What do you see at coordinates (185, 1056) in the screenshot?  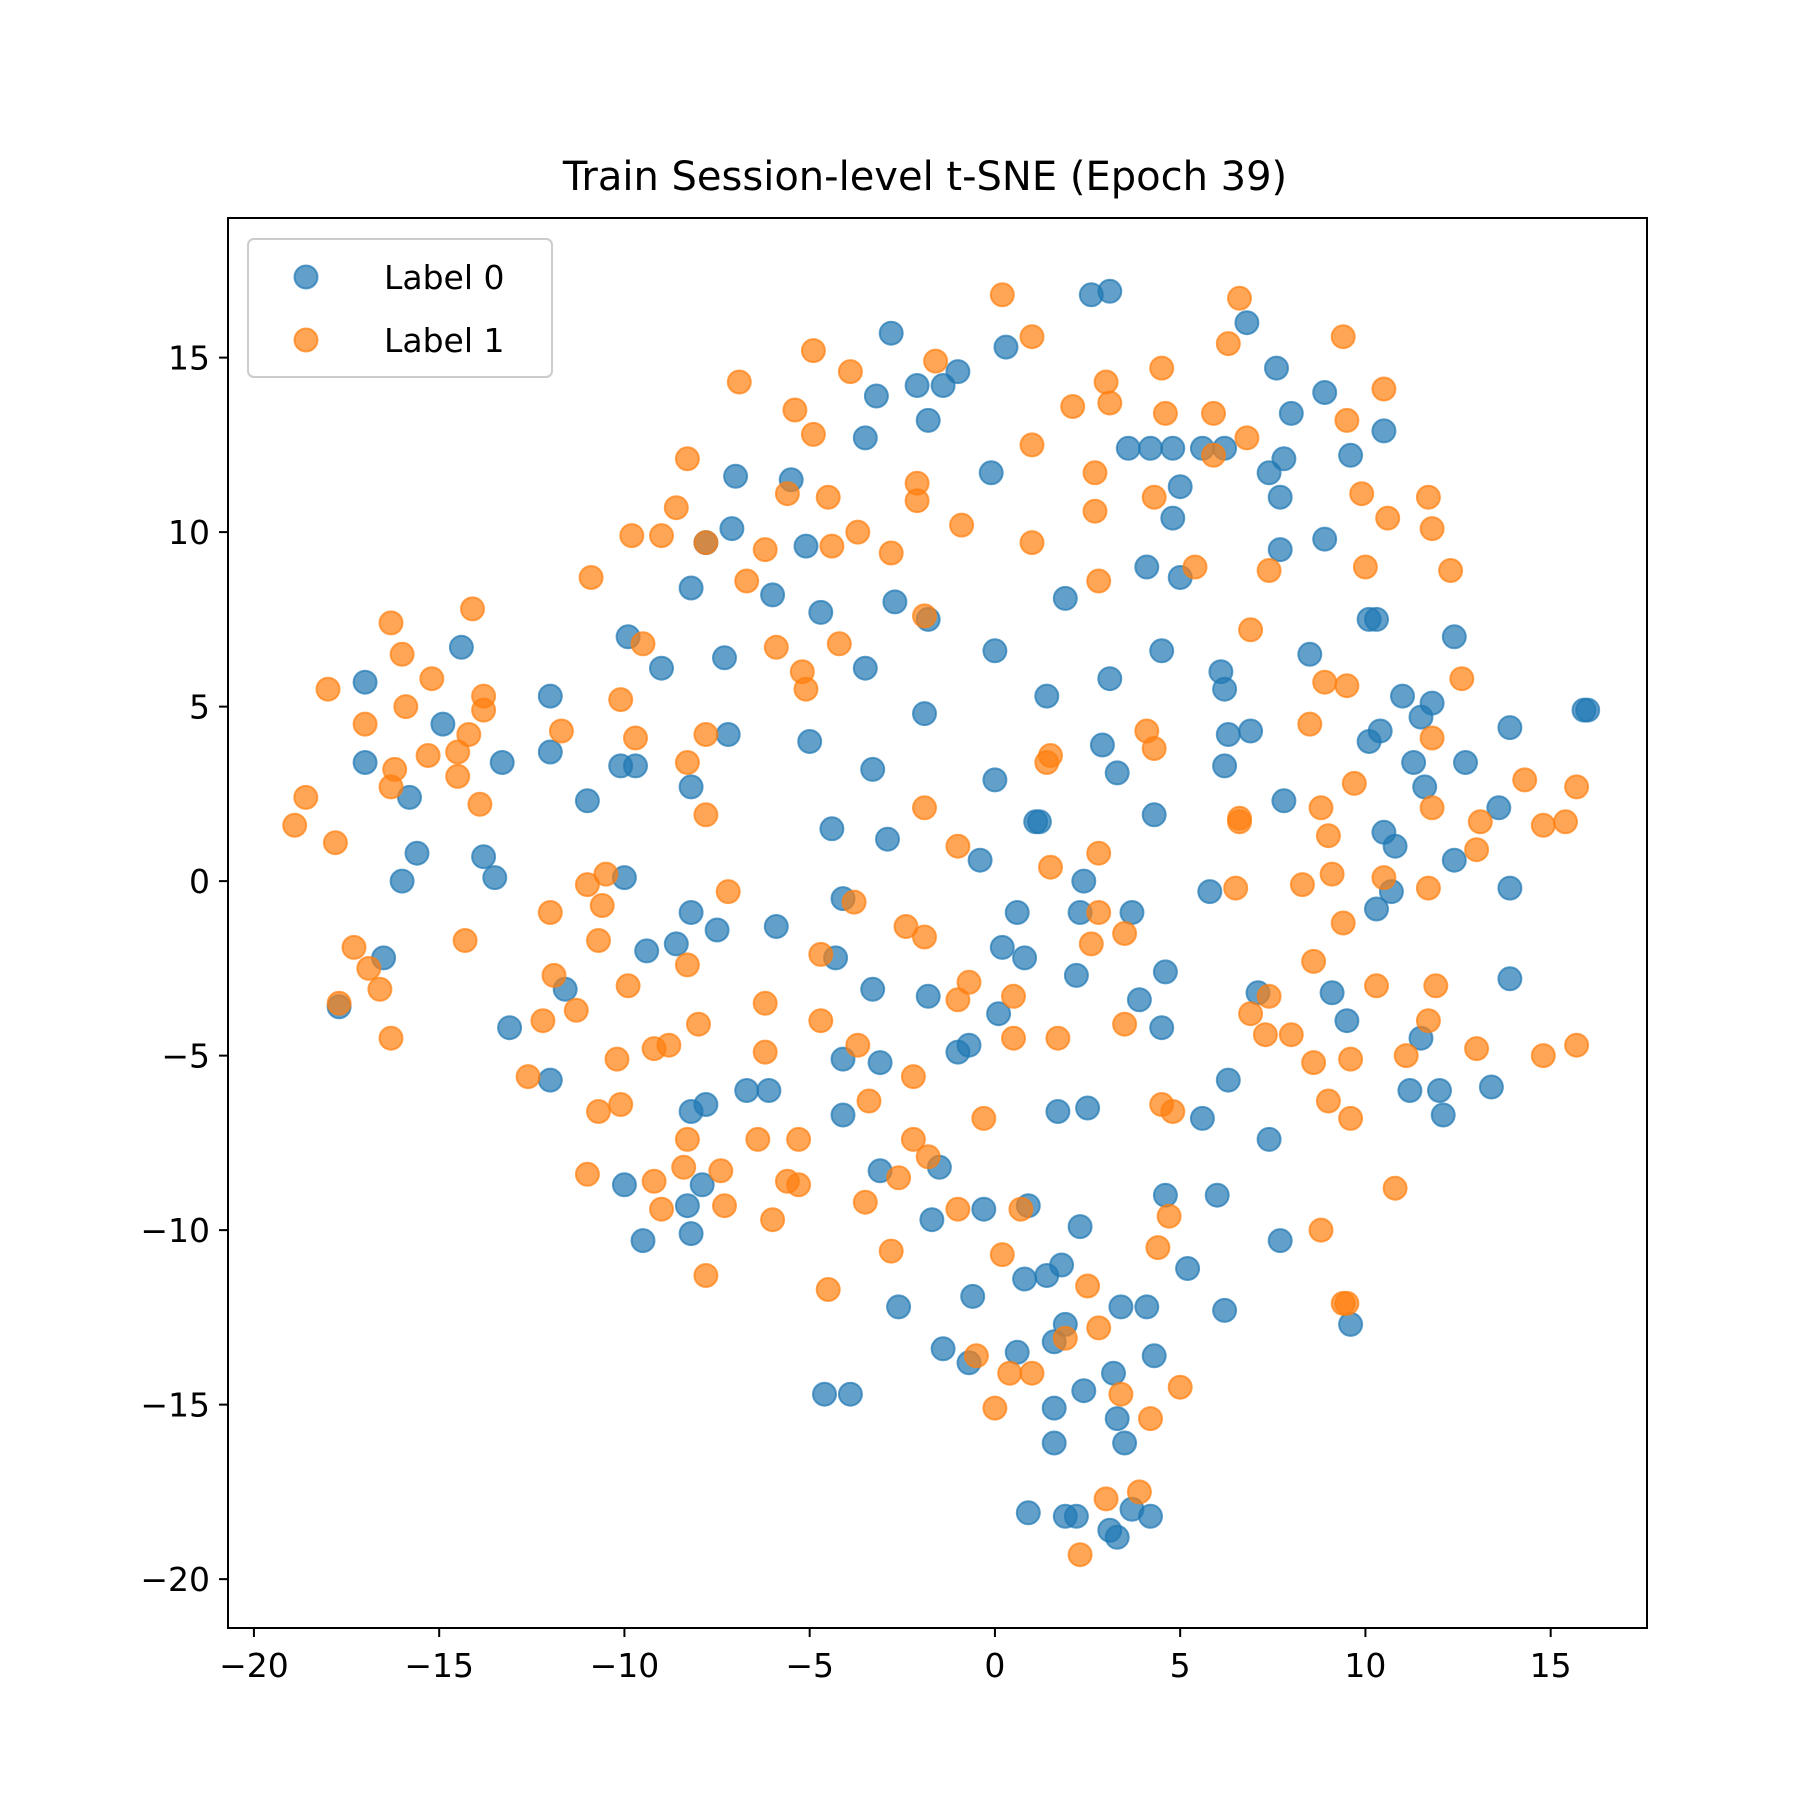 I see `y-tick-label: −5` at bounding box center [185, 1056].